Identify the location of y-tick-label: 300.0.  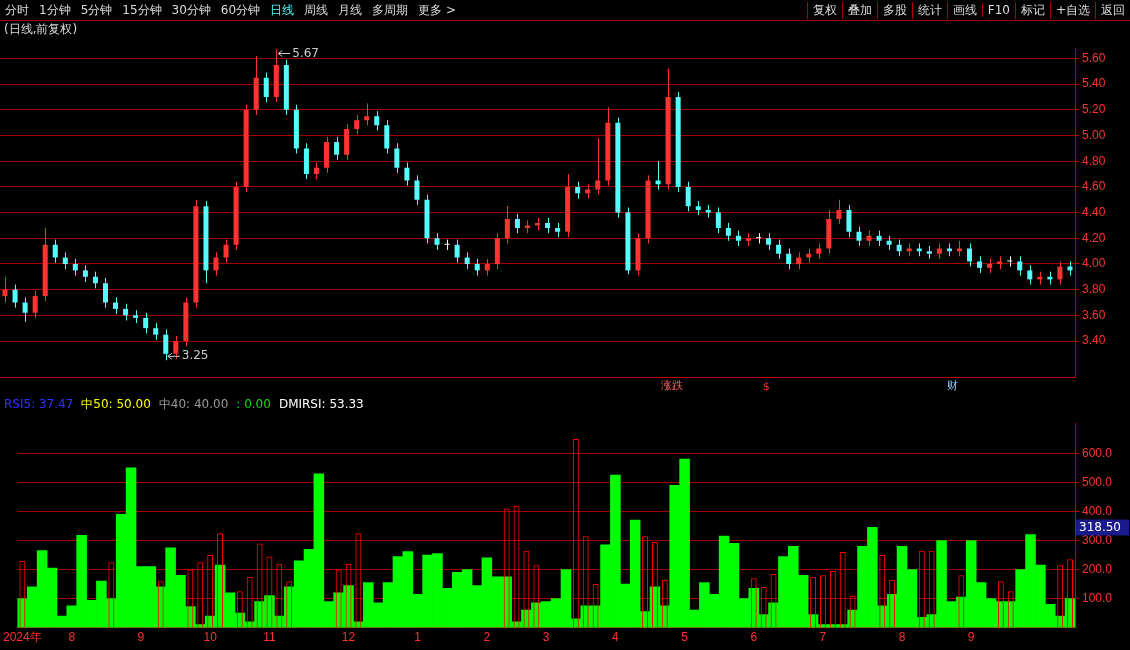
(1097, 539).